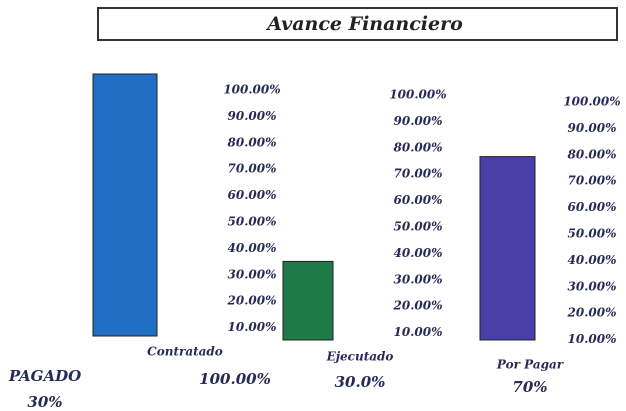 The image size is (626, 411). What do you see at coordinates (185, 352) in the screenshot?
I see `category-label: Contratado` at bounding box center [185, 352].